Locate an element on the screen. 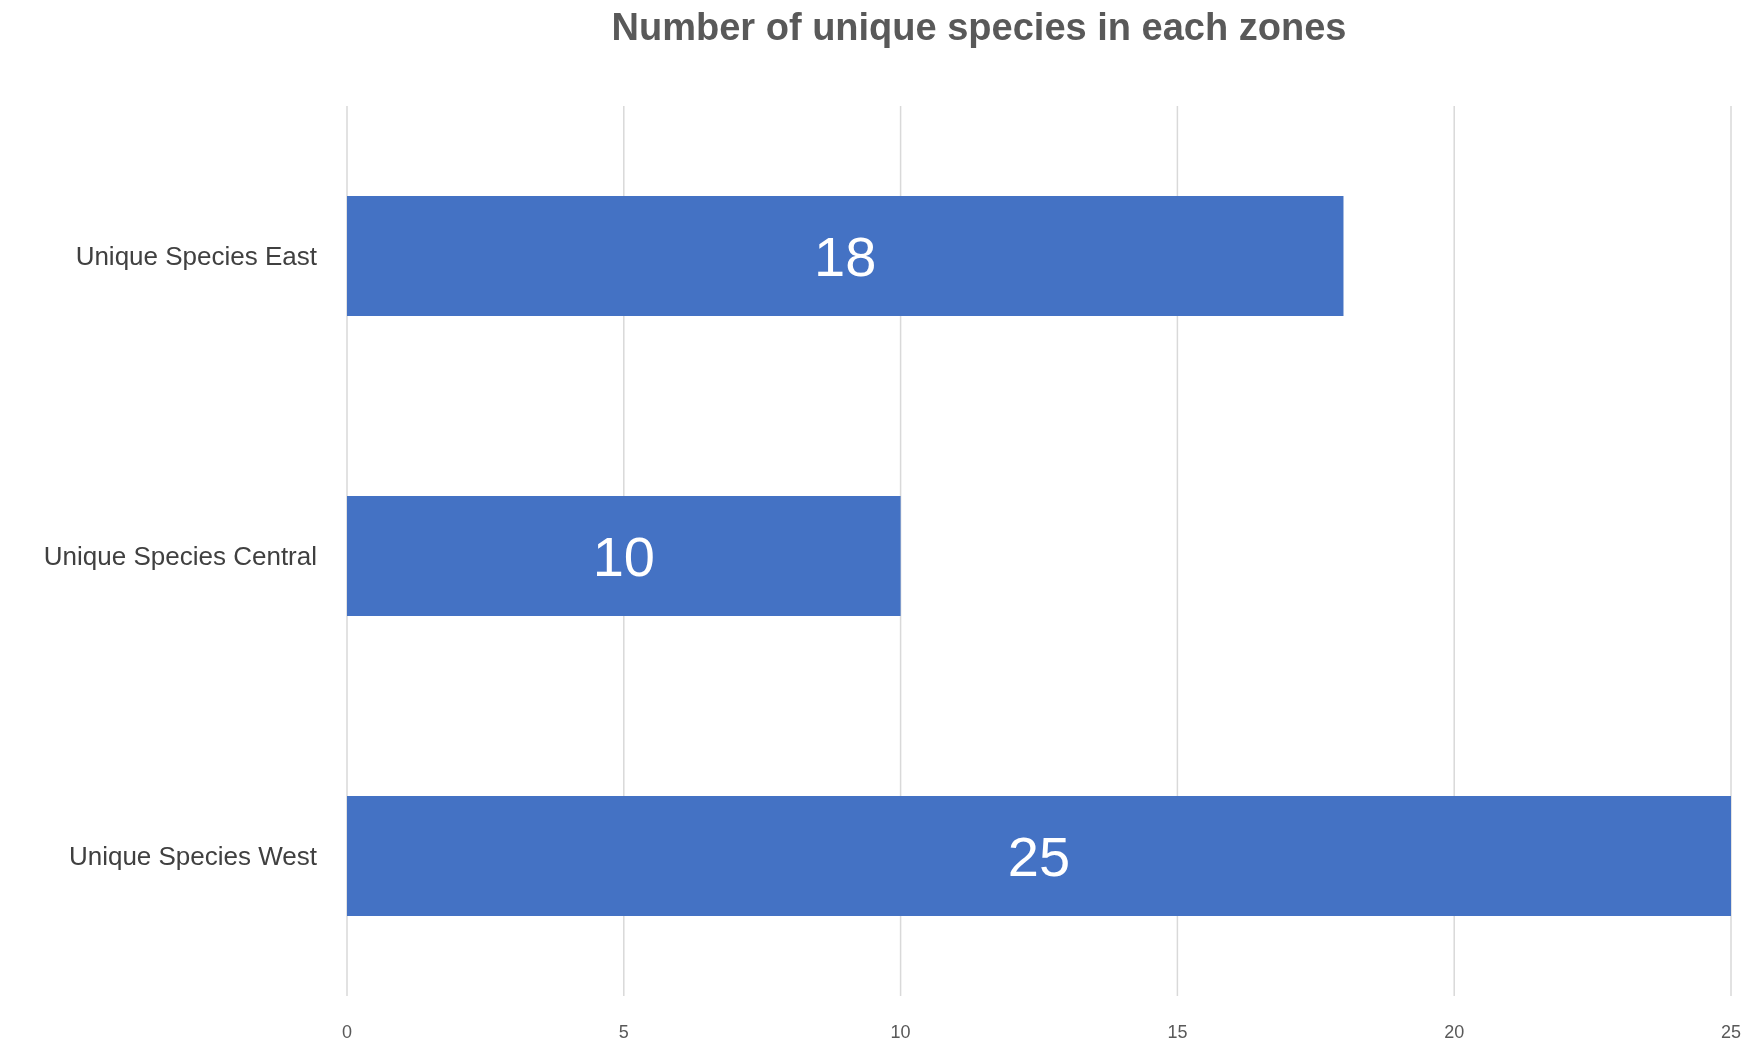 The width and height of the screenshot is (1752, 1050). chart-title: Number of unique species in each zones is located at coordinates (979, 27).